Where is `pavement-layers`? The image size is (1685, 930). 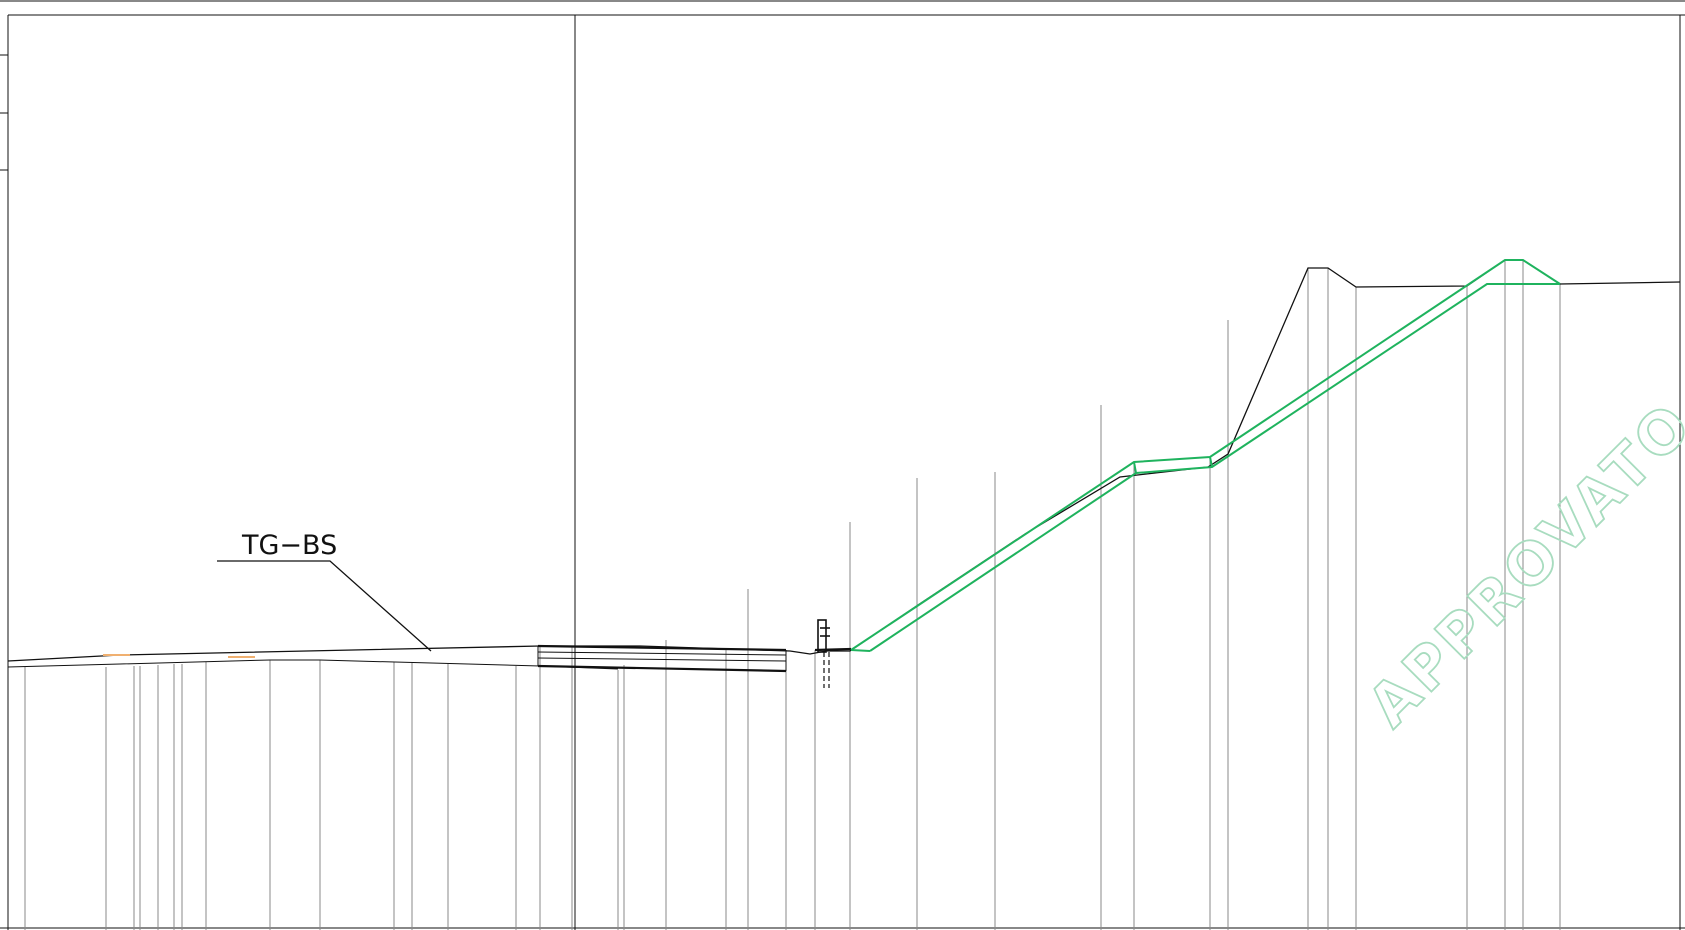
pavement-layers is located at coordinates (662, 658).